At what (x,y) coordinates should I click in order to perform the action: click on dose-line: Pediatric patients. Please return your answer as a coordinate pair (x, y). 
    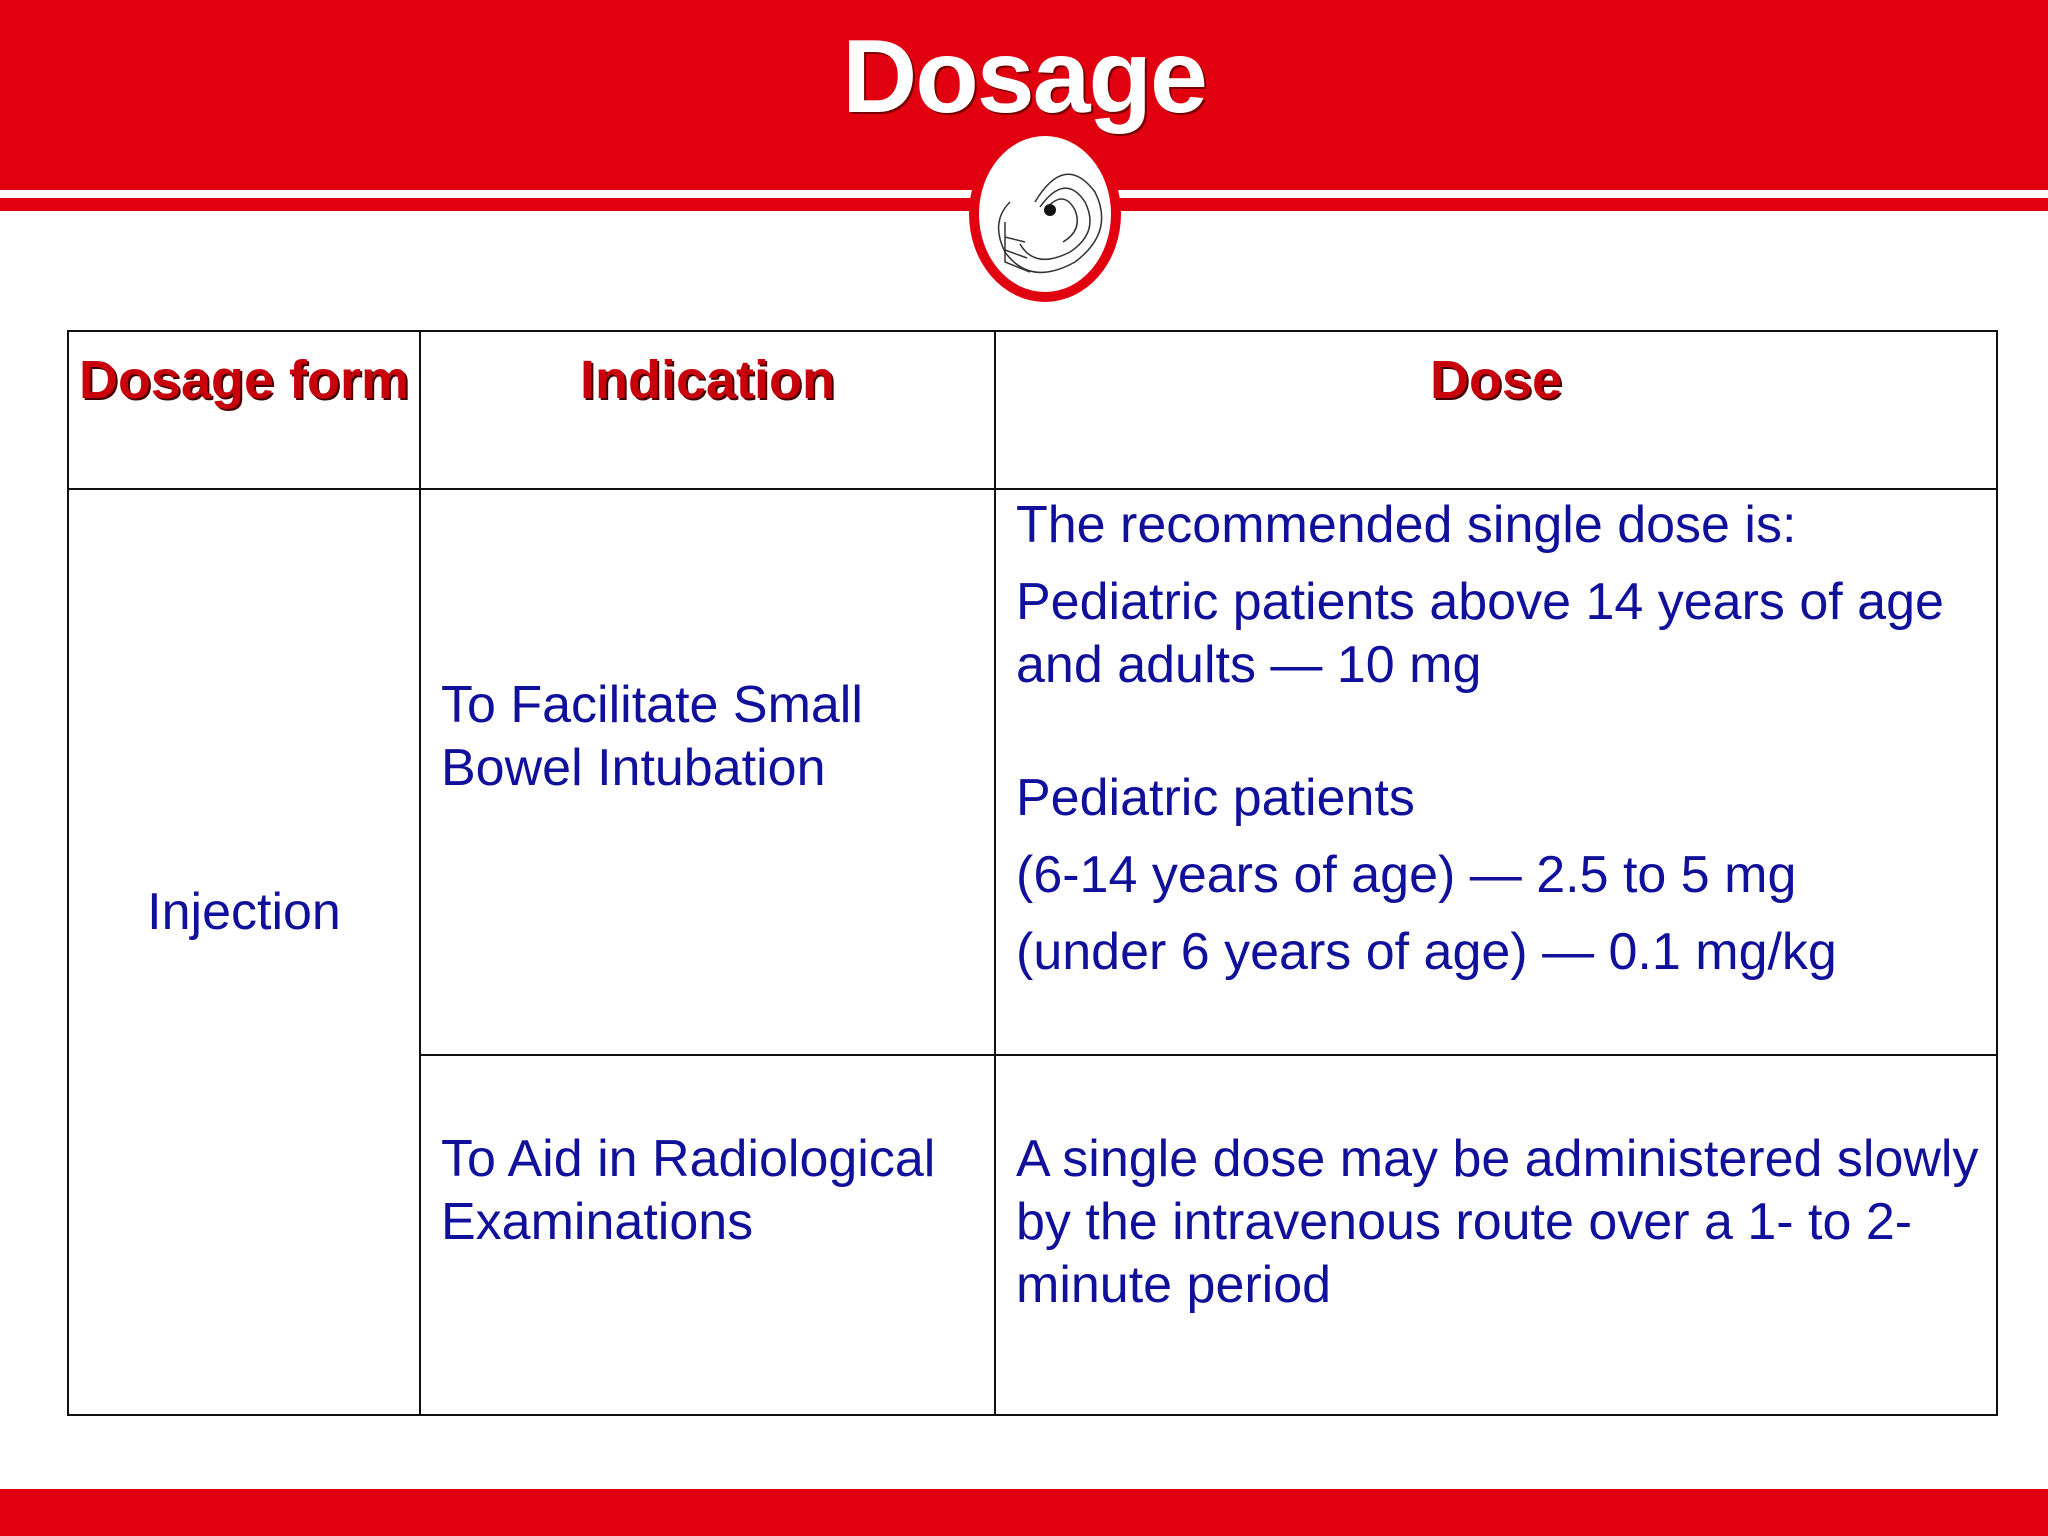
    Looking at the image, I should click on (1215, 798).